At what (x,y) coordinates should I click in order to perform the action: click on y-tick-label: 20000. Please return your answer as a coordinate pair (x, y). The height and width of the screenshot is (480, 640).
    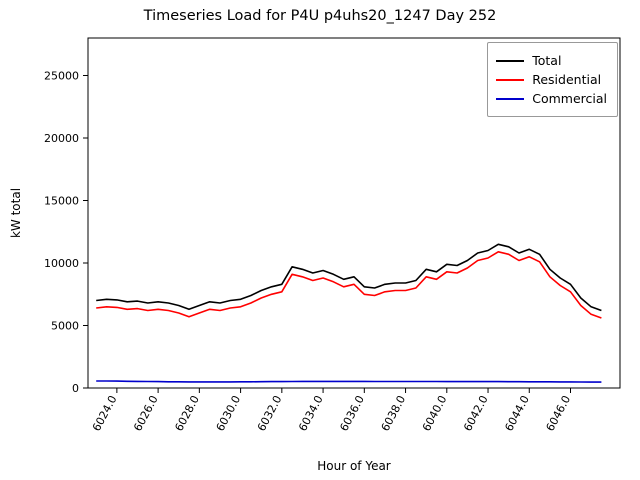
    Looking at the image, I should click on (61, 138).